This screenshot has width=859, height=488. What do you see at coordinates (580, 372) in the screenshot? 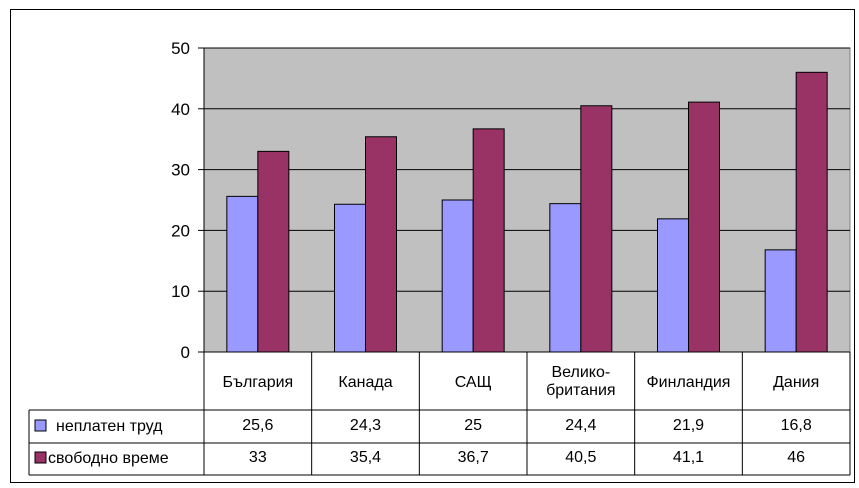
I see `category-label: Велико-` at bounding box center [580, 372].